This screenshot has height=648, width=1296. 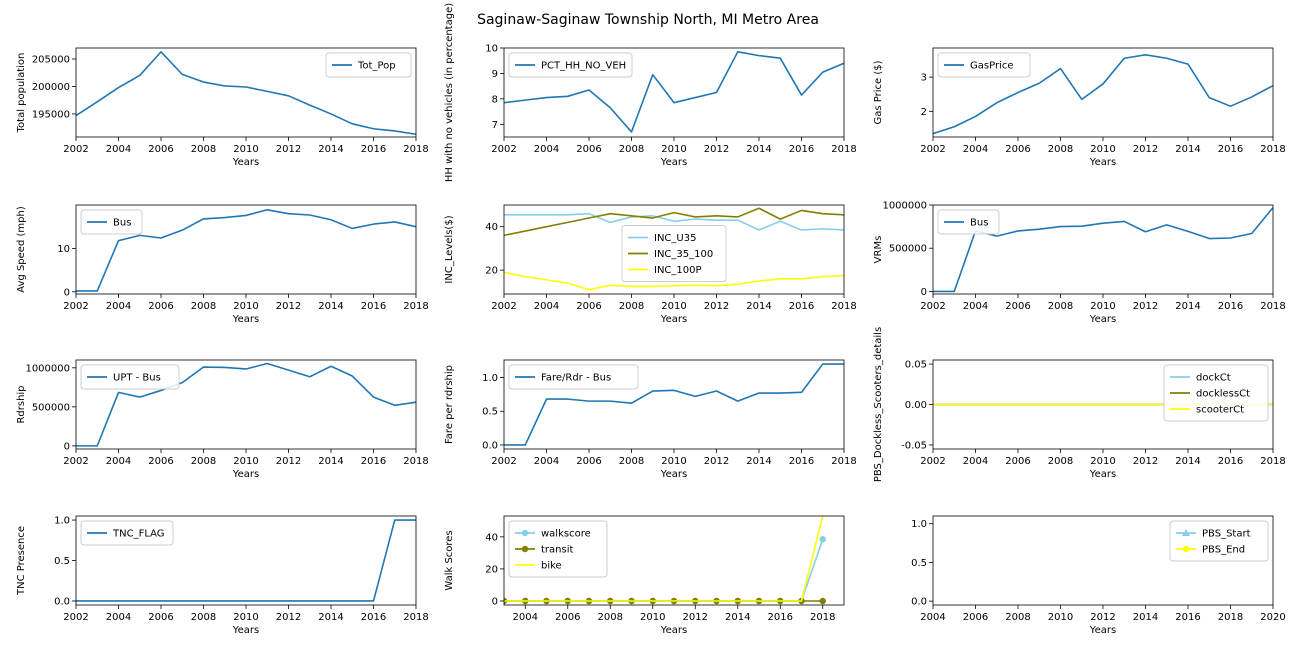 I want to click on series-line-TNC_FLAG, so click(x=246, y=560).